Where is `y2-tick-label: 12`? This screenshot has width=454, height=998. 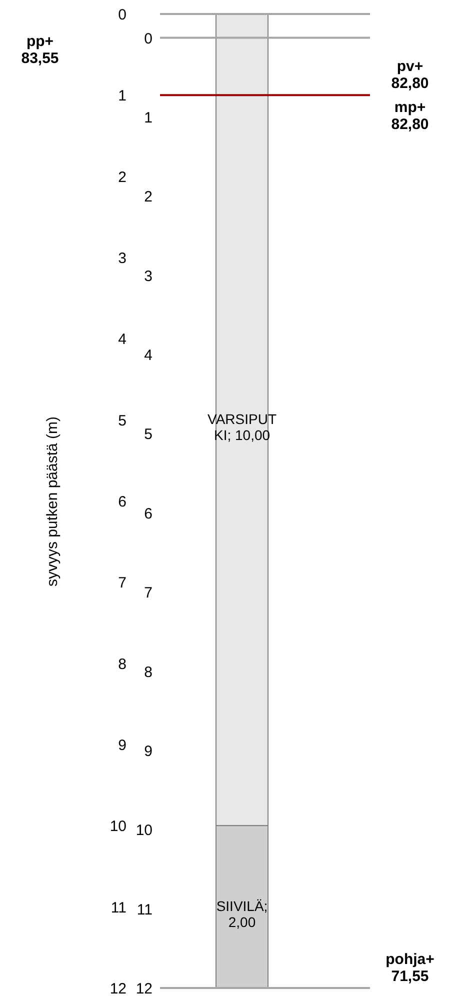 y2-tick-label: 12 is located at coordinates (144, 989).